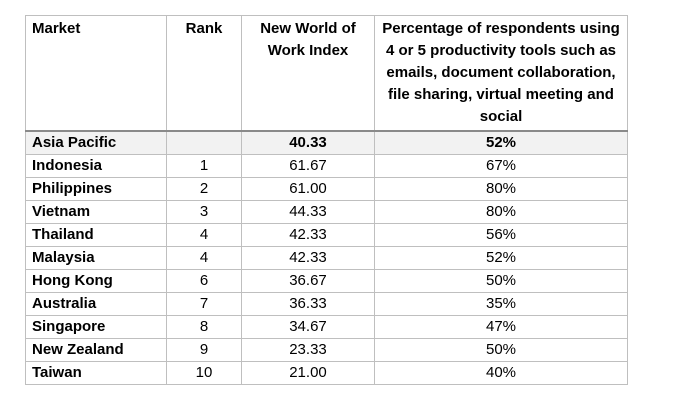 This screenshot has width=681, height=402. What do you see at coordinates (308, 166) in the screenshot?
I see `cell-index: 61.67` at bounding box center [308, 166].